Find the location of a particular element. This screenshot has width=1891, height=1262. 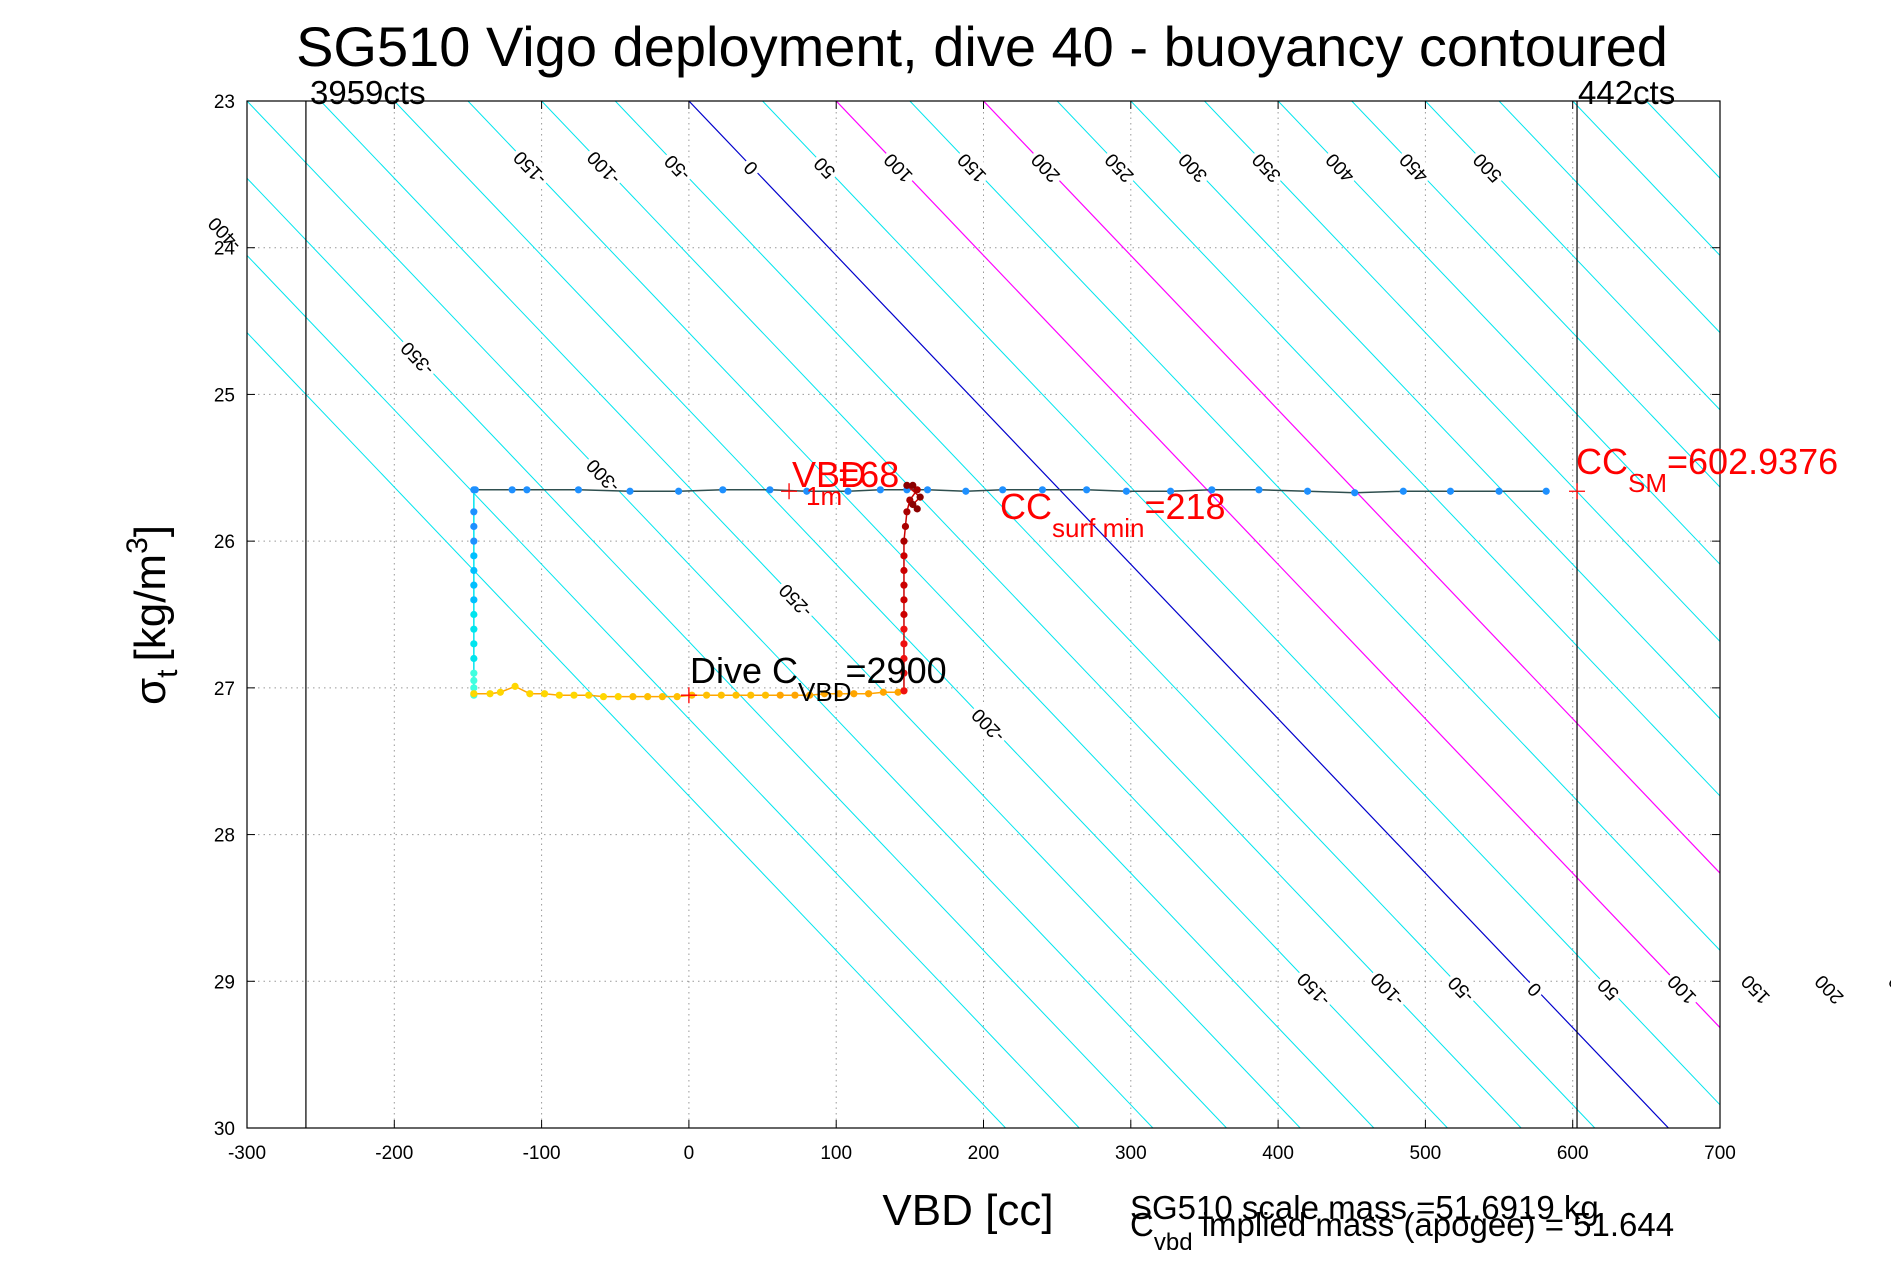

count-label-right: 442cts is located at coordinates (1626, 92).